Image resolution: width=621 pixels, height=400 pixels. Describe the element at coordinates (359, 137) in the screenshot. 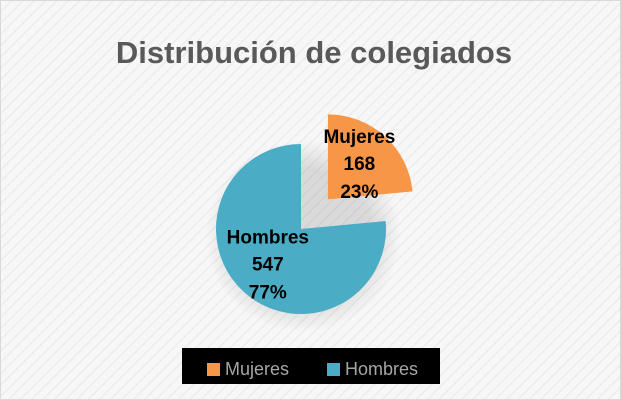

I see `data-label-name: Mujeres` at that location.